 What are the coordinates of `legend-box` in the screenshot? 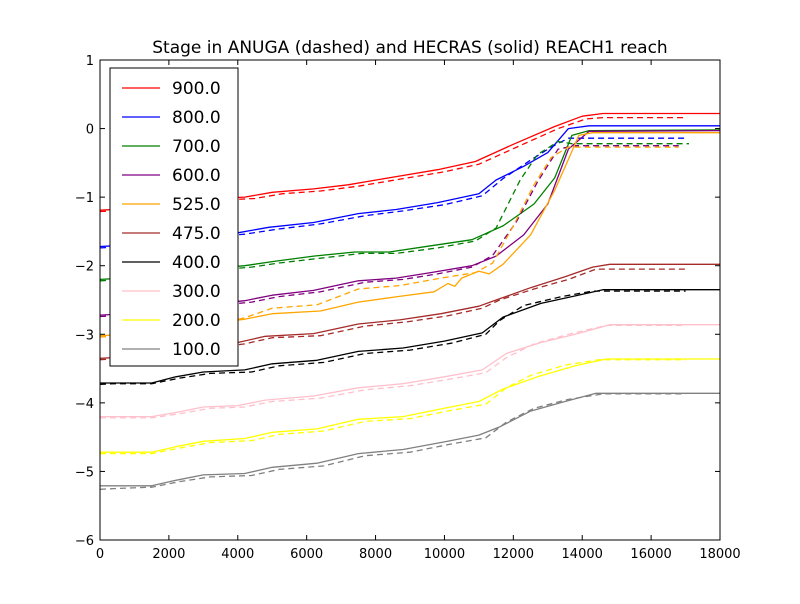 It's located at (174, 217).